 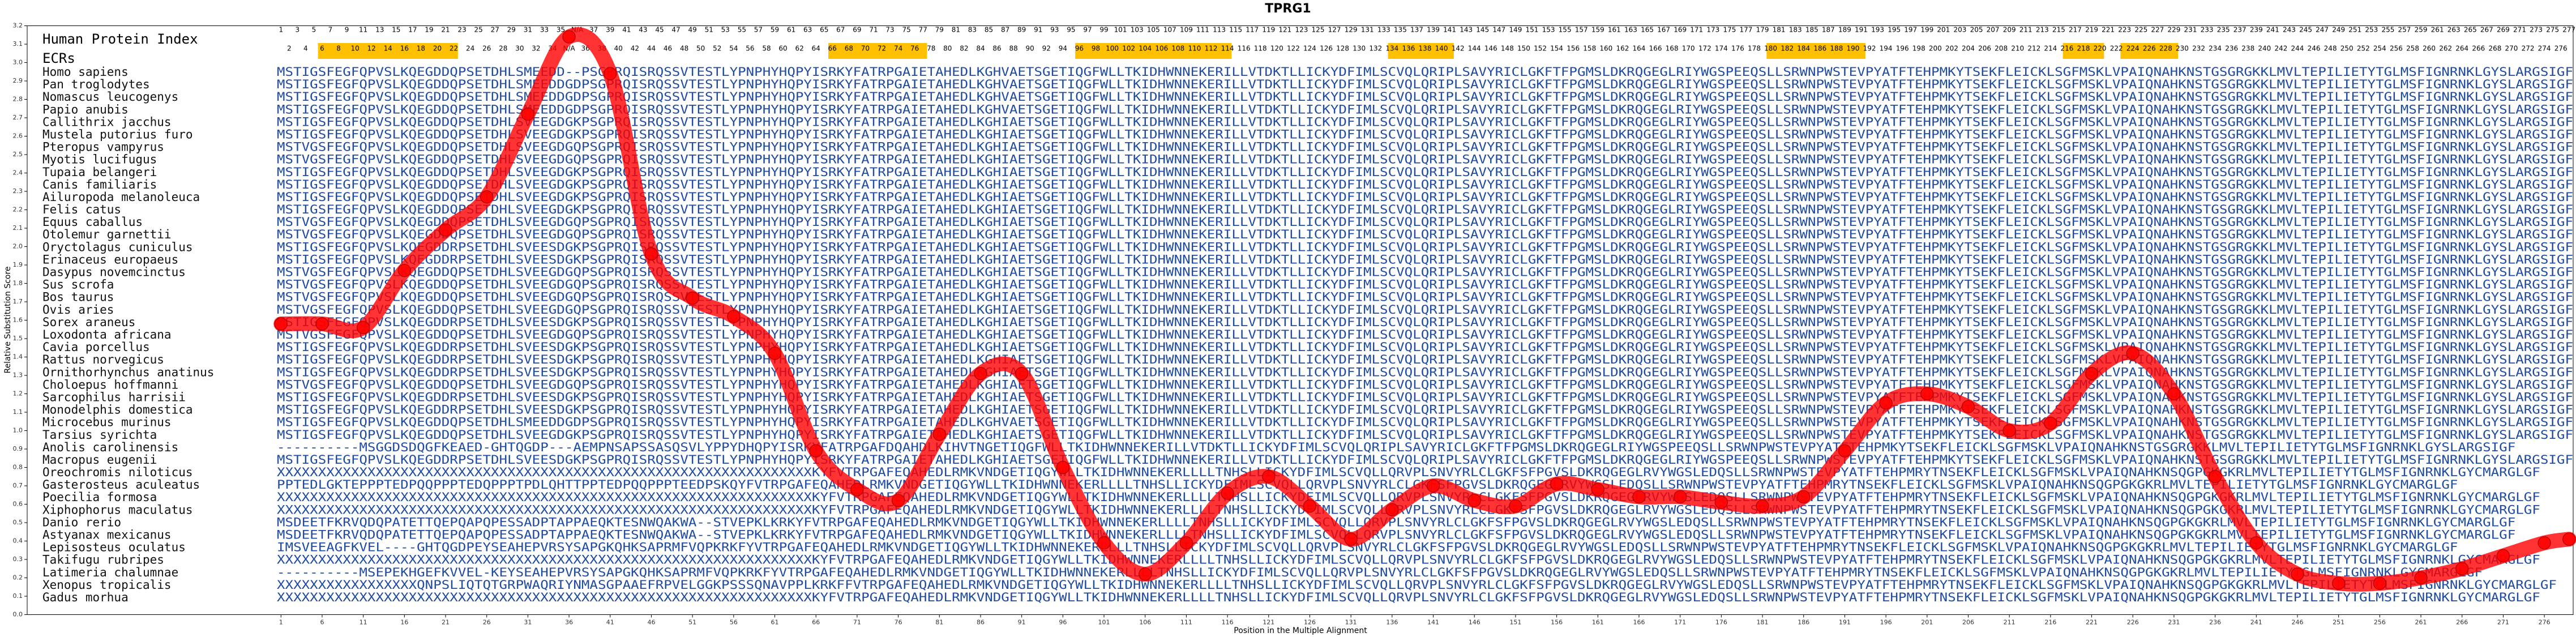 I want to click on protein-index: 150, so click(x=1523, y=49).